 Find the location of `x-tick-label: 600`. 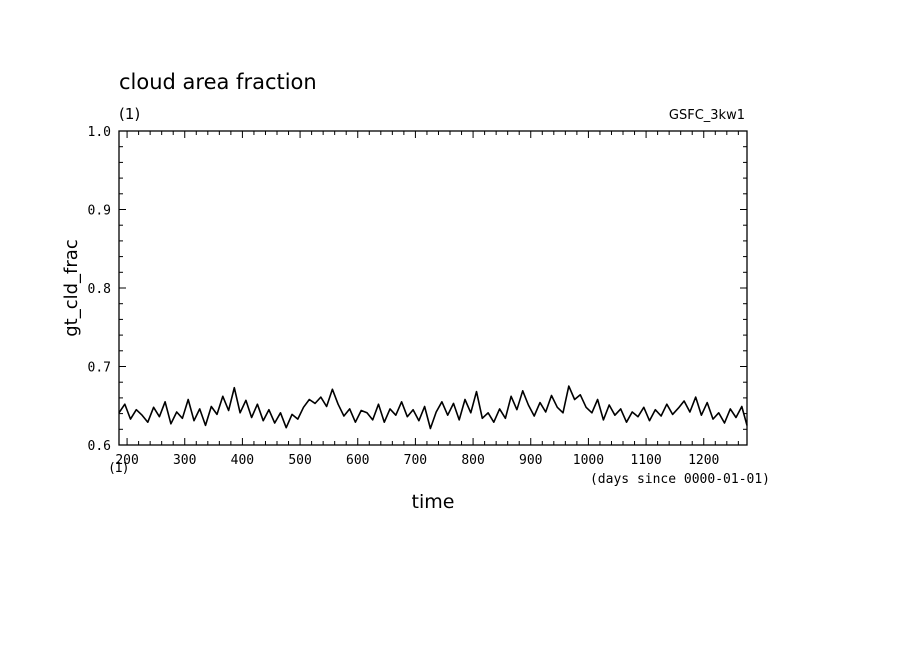

x-tick-label: 600 is located at coordinates (357, 460).